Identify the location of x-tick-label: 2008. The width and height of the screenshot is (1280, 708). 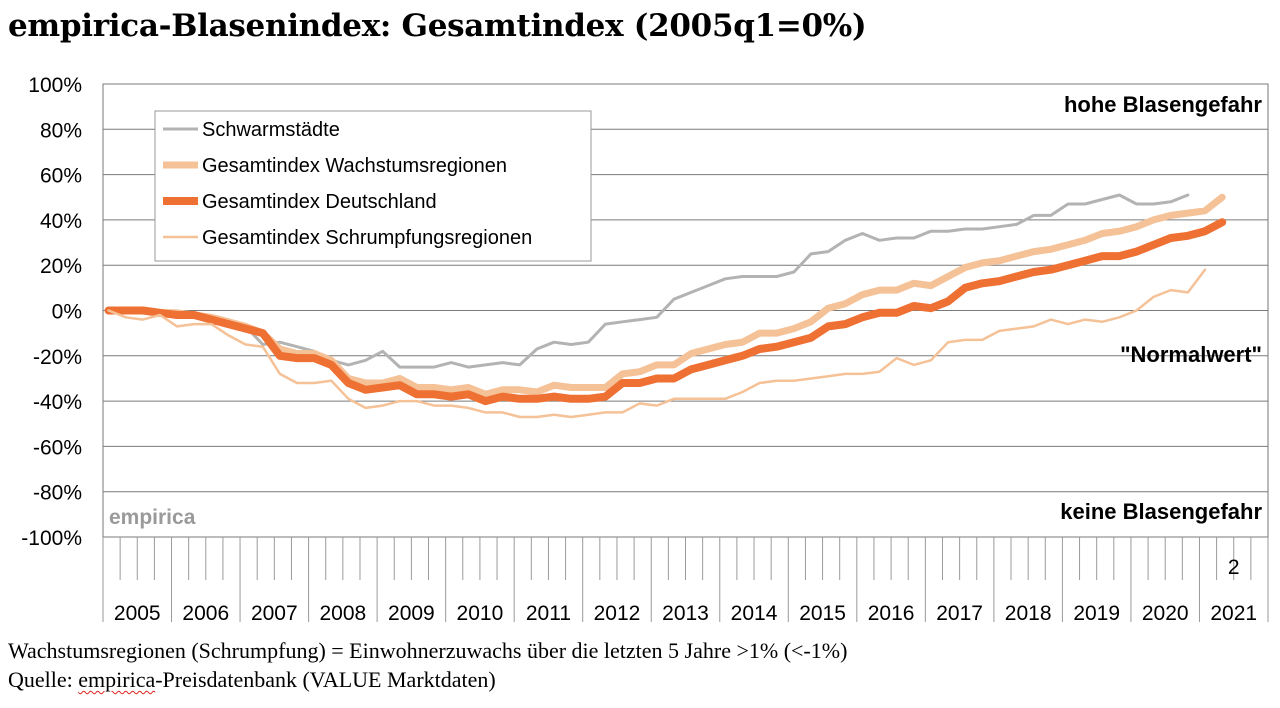
(342, 613).